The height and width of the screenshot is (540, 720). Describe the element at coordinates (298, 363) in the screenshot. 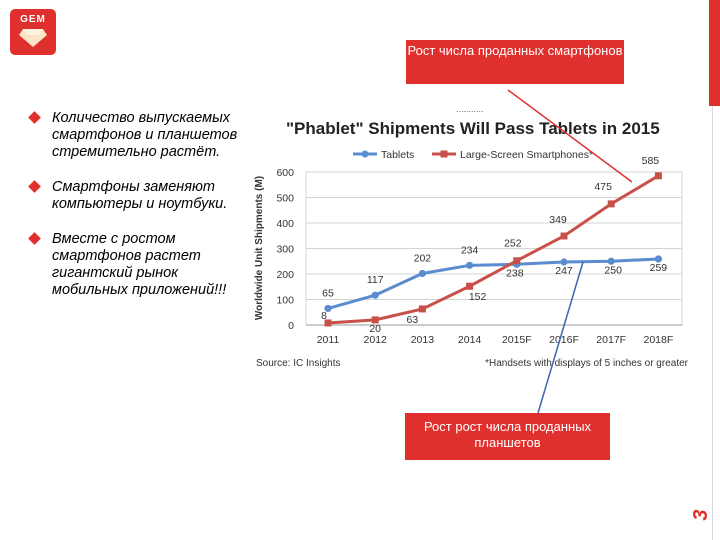

I see `chart-source: Source: IC Insights` at that location.